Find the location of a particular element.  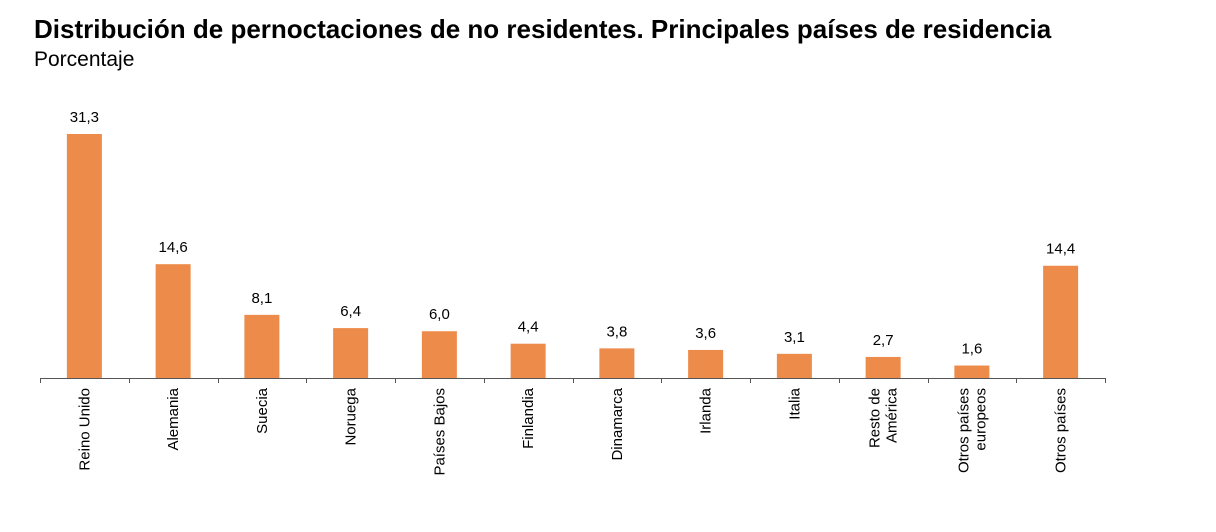

value-label: 3,1 is located at coordinates (794, 337).